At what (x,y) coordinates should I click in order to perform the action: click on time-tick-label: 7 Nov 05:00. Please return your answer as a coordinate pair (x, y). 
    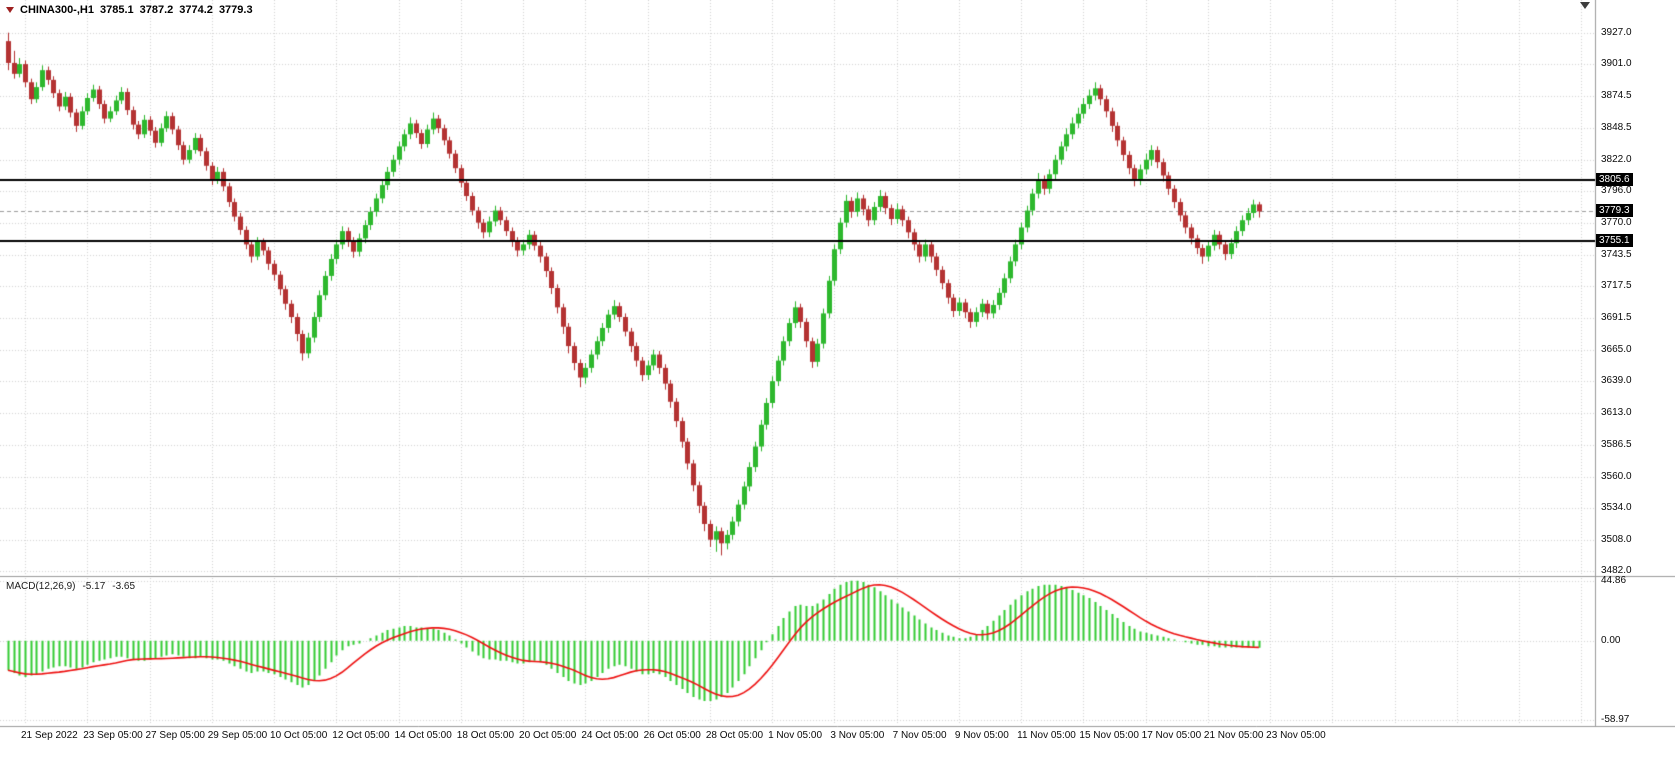
    Looking at the image, I should click on (919, 735).